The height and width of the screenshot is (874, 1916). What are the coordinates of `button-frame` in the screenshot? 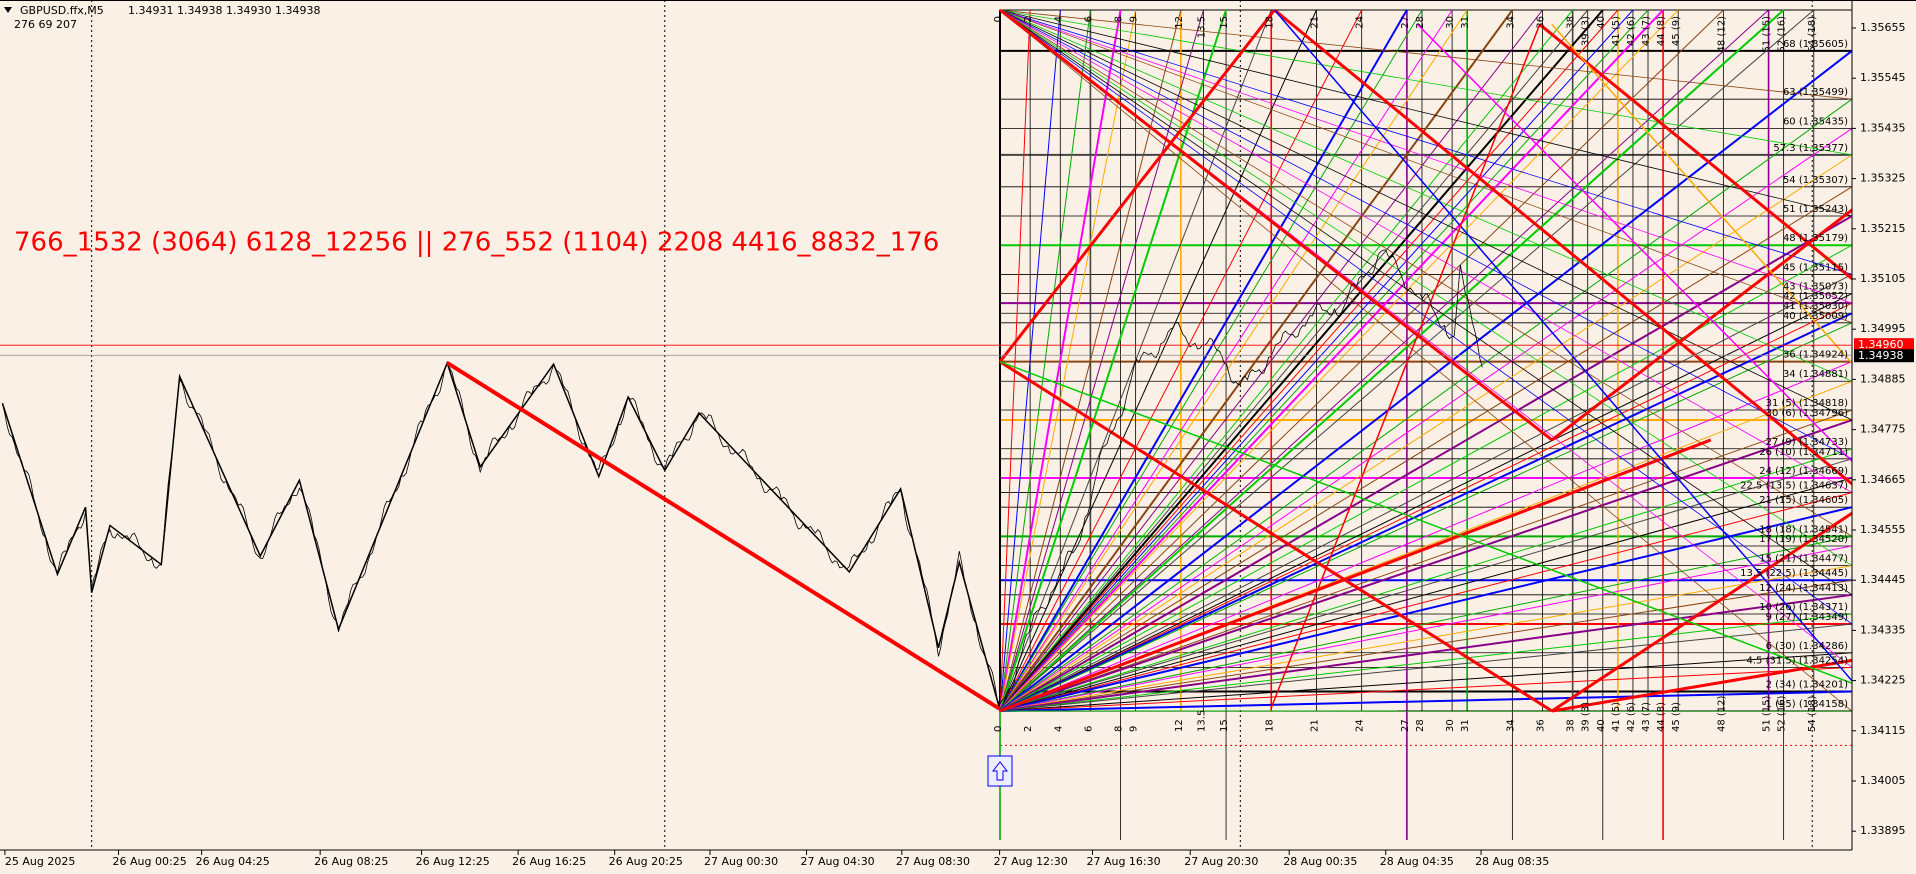 It's located at (1000, 771).